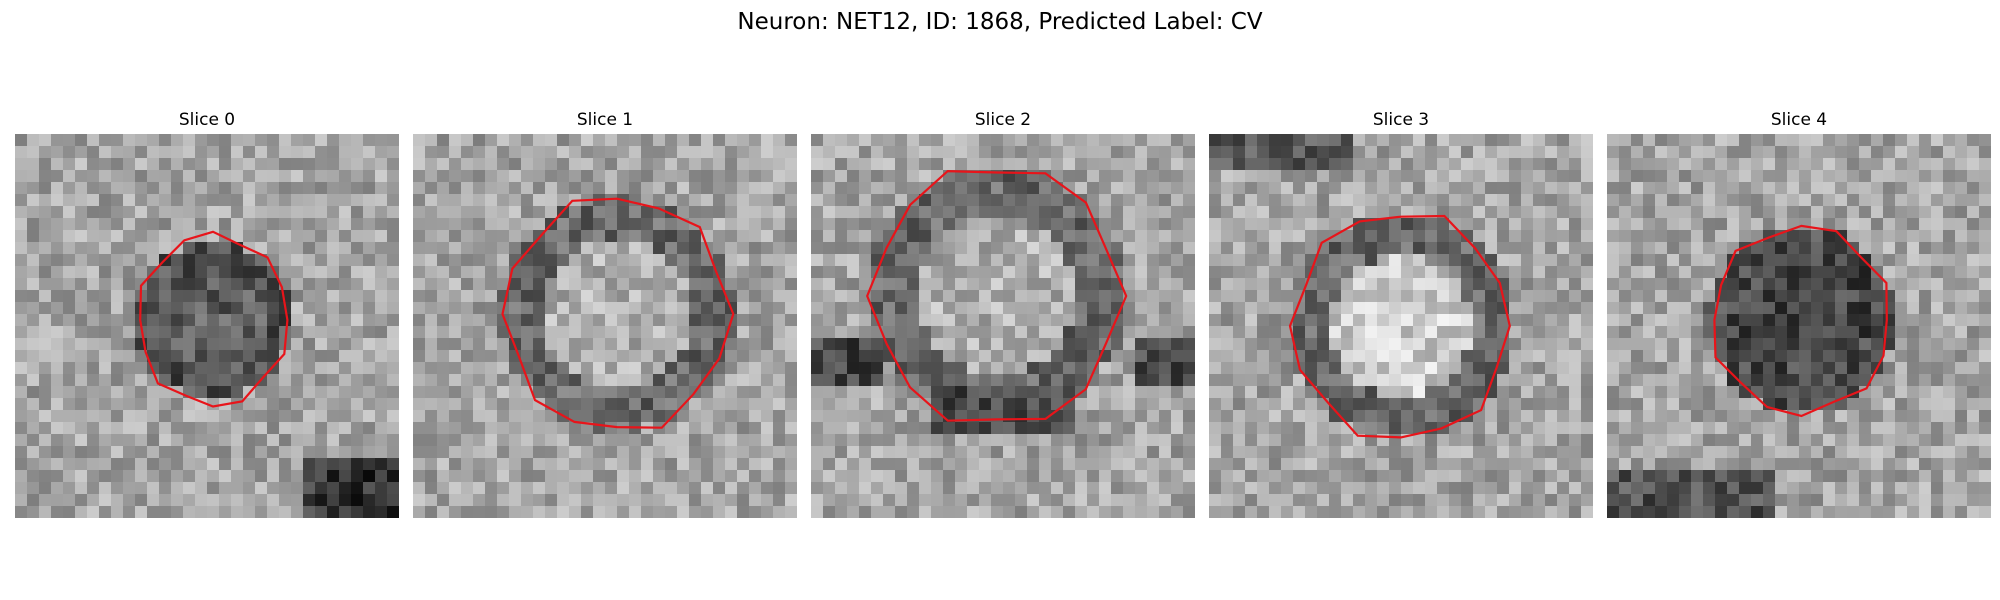 Image resolution: width=2000 pixels, height=600 pixels. Describe the element at coordinates (1799, 120) in the screenshot. I see `slice-title-4: Slice 4` at that location.